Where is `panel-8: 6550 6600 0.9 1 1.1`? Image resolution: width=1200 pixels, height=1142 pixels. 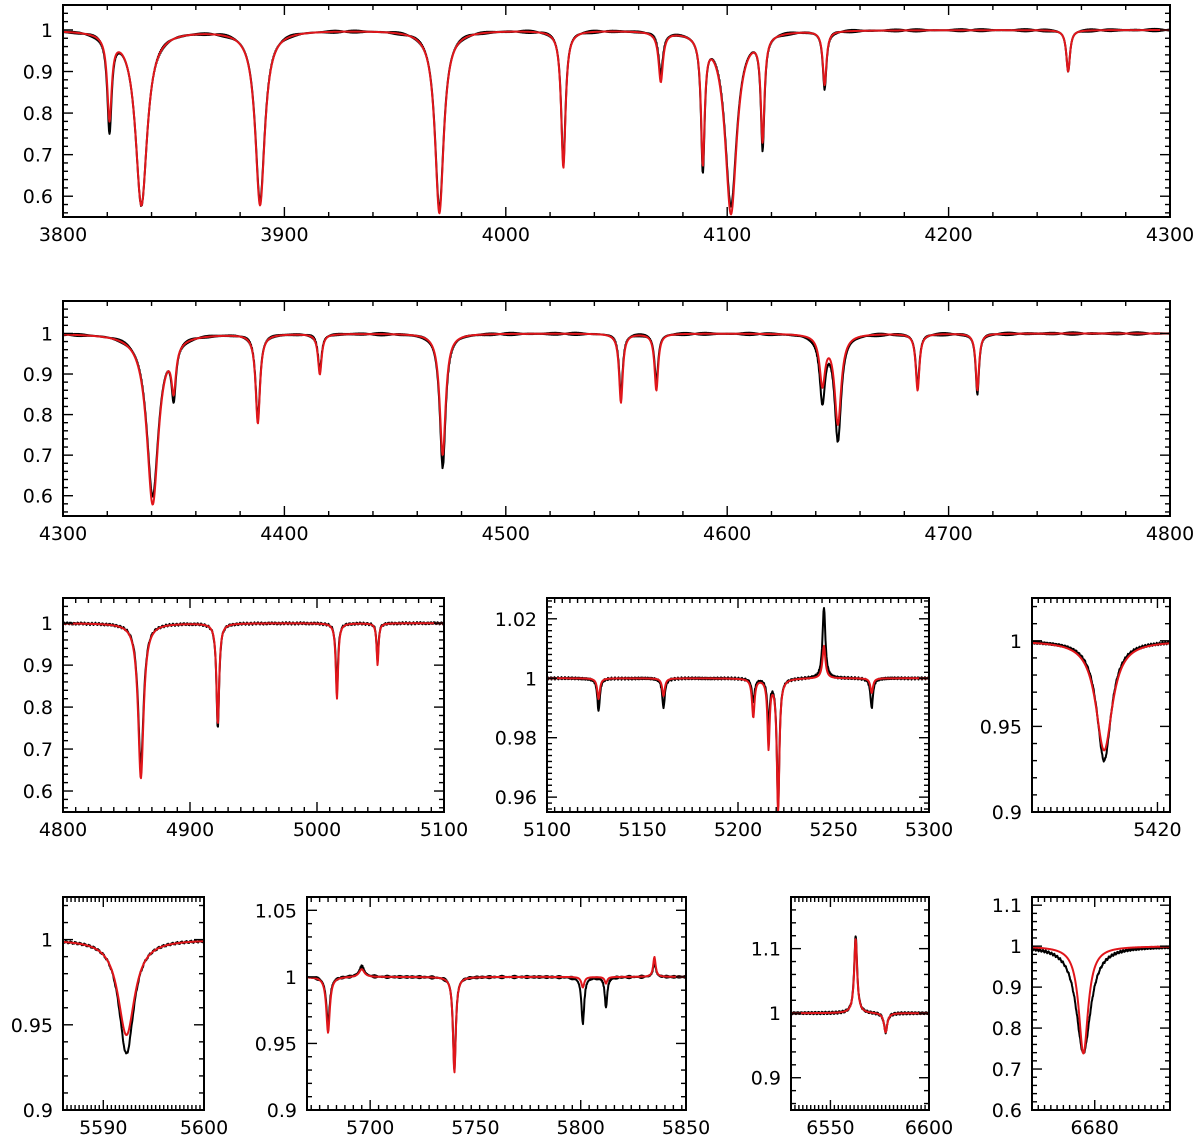 panel-8: 6550 6600 0.9 1 1.1 is located at coordinates (852, 1017).